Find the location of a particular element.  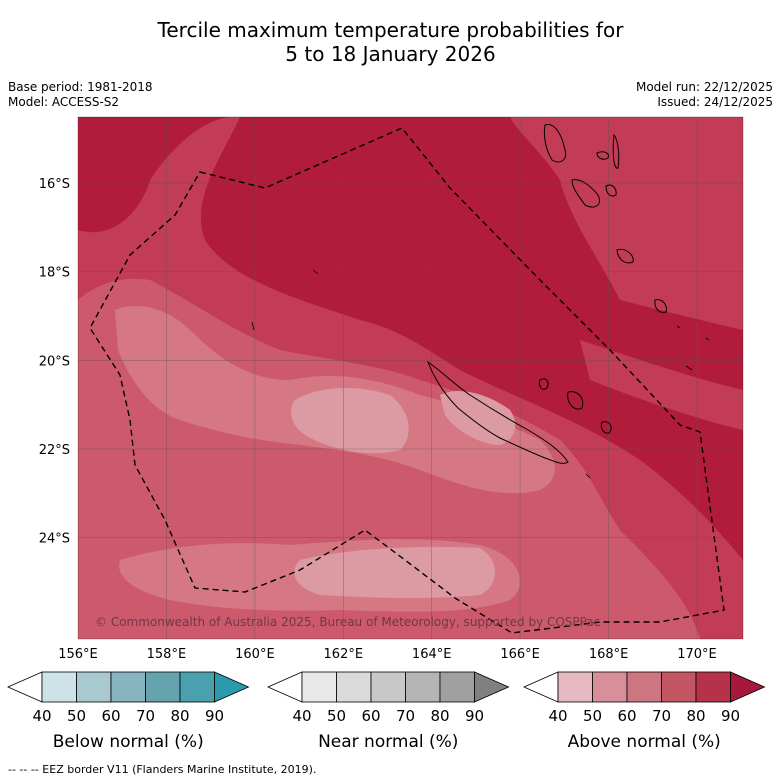

lat-tick-18: 18°S is located at coordinates (54, 273).